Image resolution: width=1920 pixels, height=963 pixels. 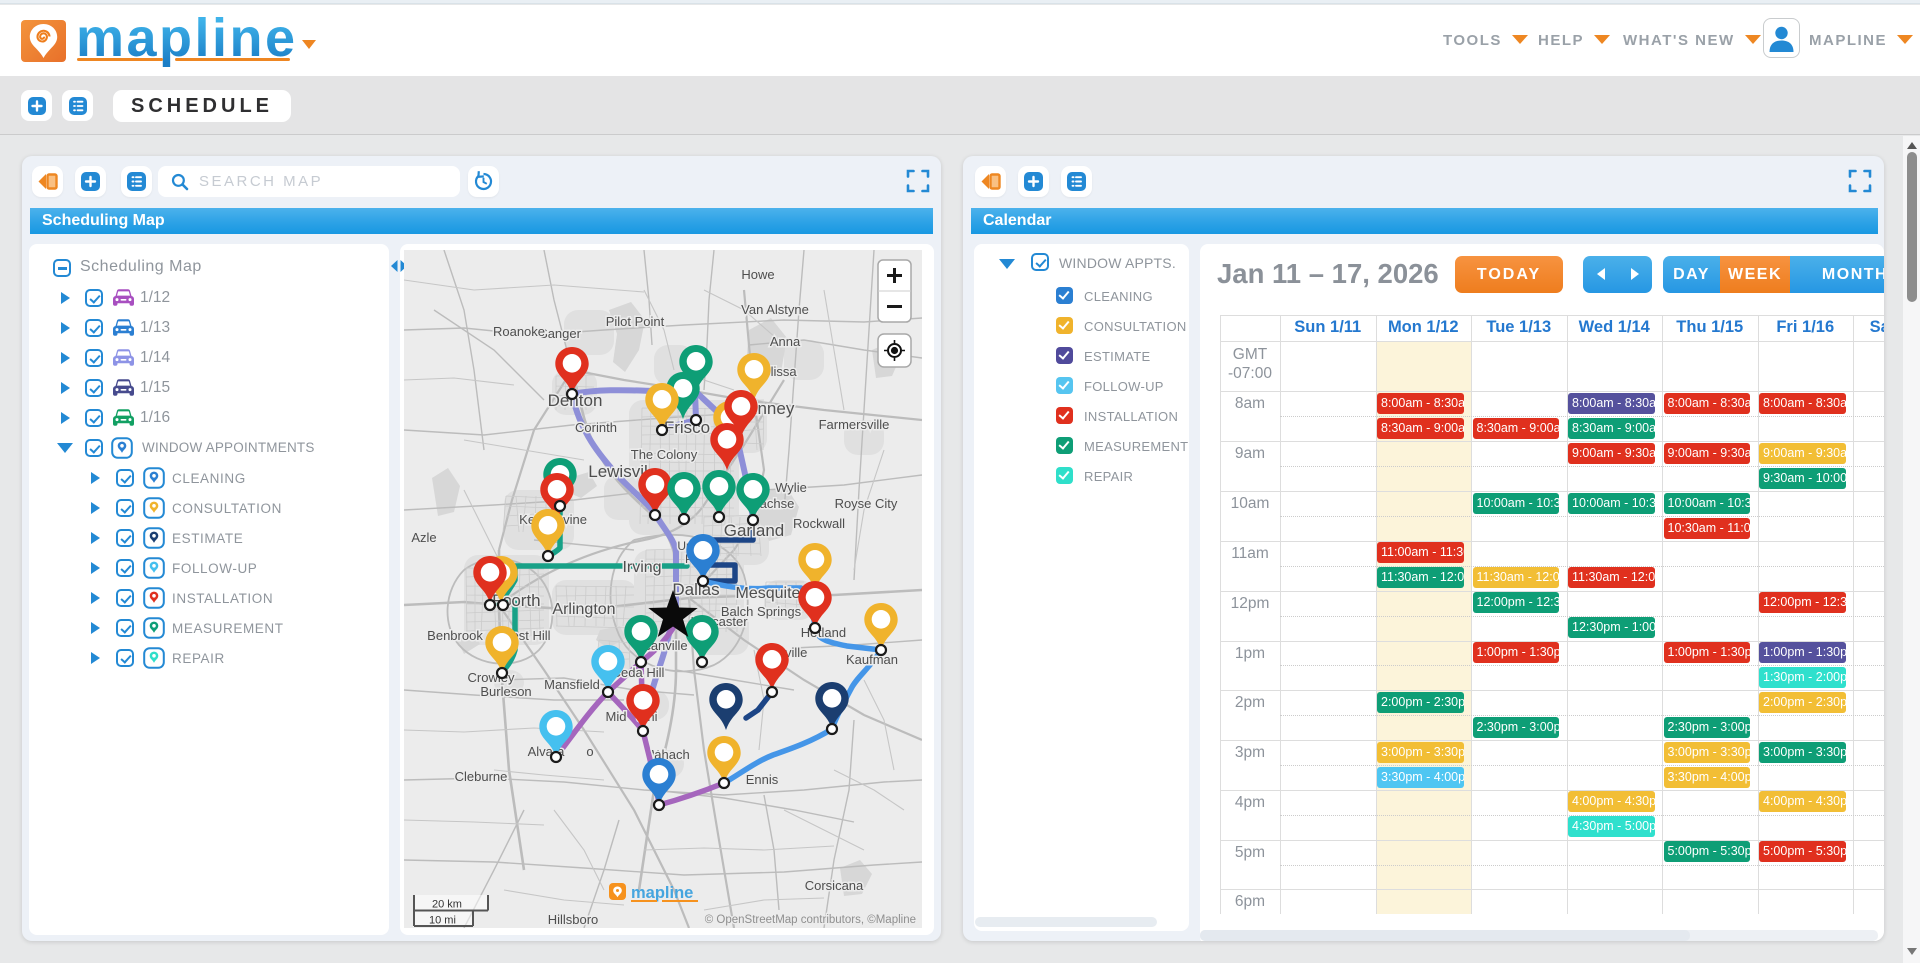 What do you see at coordinates (754, 530) in the screenshot?
I see `svg-text: Garland` at bounding box center [754, 530].